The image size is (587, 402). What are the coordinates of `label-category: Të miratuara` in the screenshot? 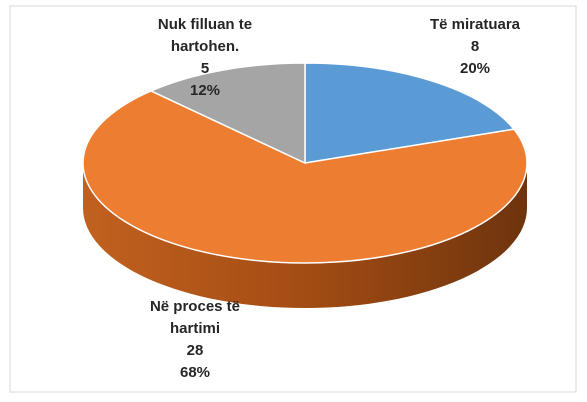 It's located at (475, 24).